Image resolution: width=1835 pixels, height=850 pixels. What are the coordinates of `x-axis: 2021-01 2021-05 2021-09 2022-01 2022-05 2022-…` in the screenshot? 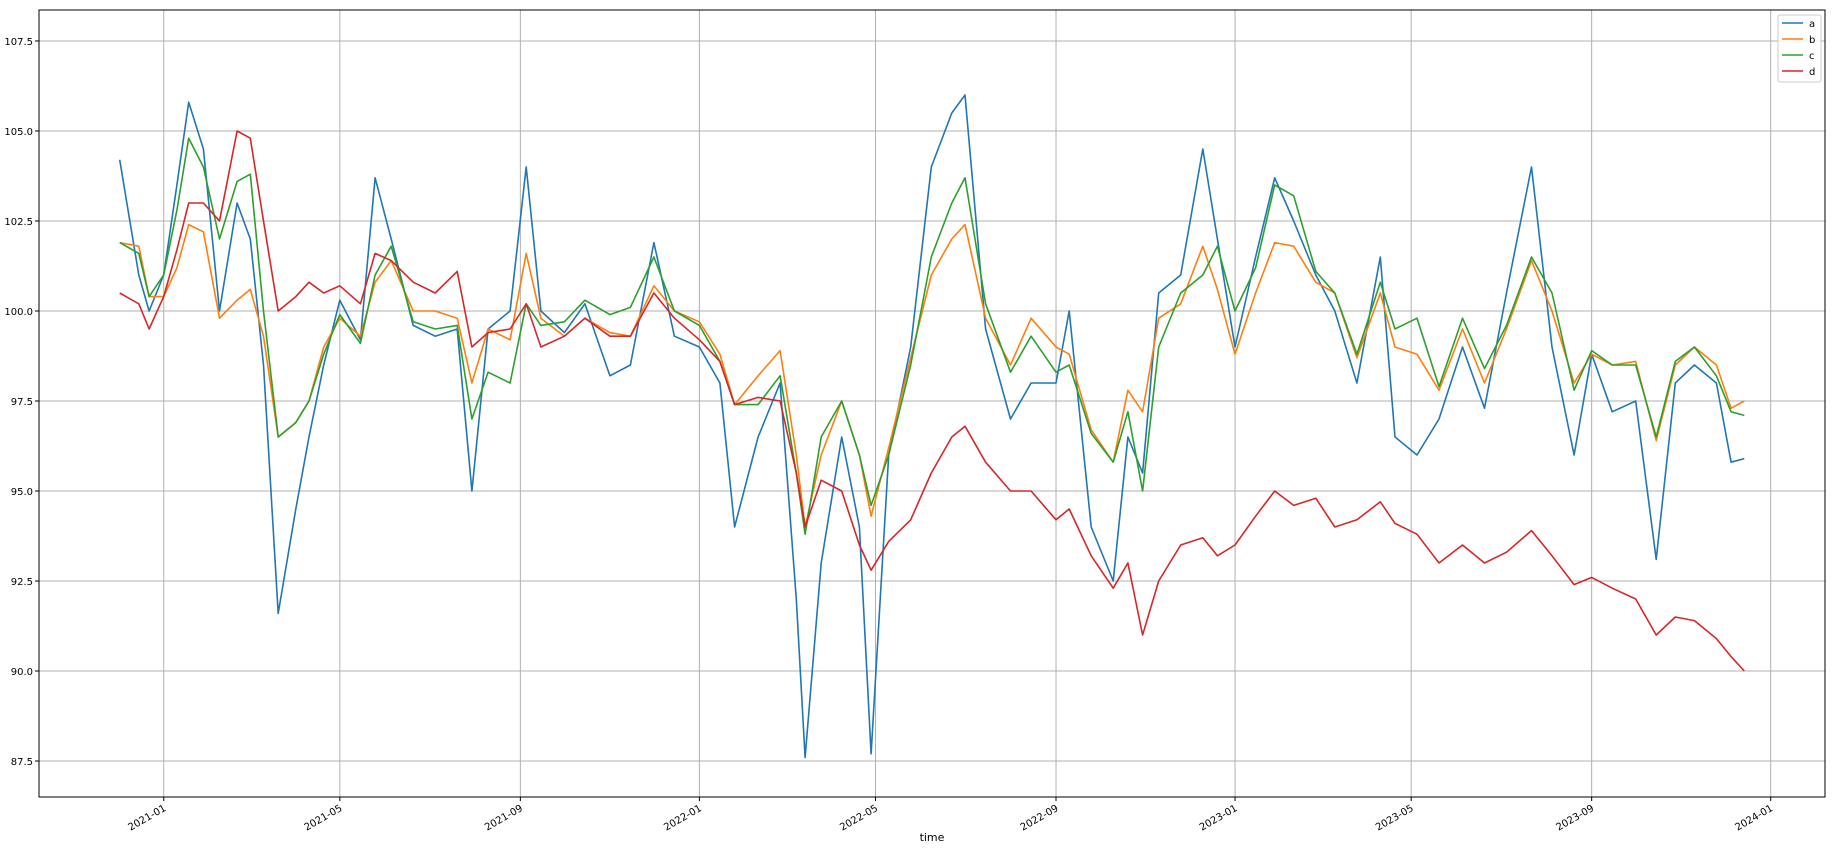 It's located at (951, 815).